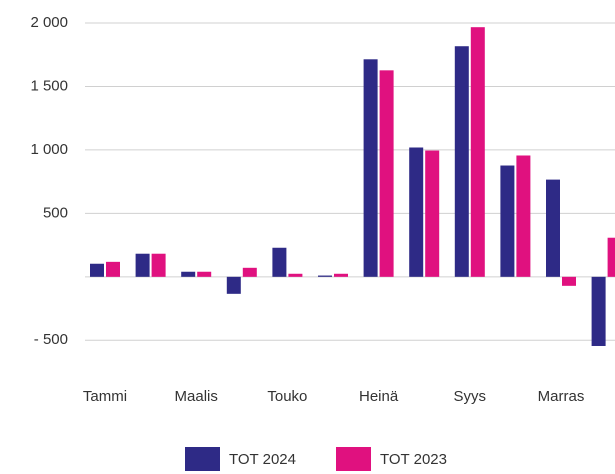 Image resolution: width=615 pixels, height=474 pixels. I want to click on legend-label: TOT 2023, so click(413, 459).